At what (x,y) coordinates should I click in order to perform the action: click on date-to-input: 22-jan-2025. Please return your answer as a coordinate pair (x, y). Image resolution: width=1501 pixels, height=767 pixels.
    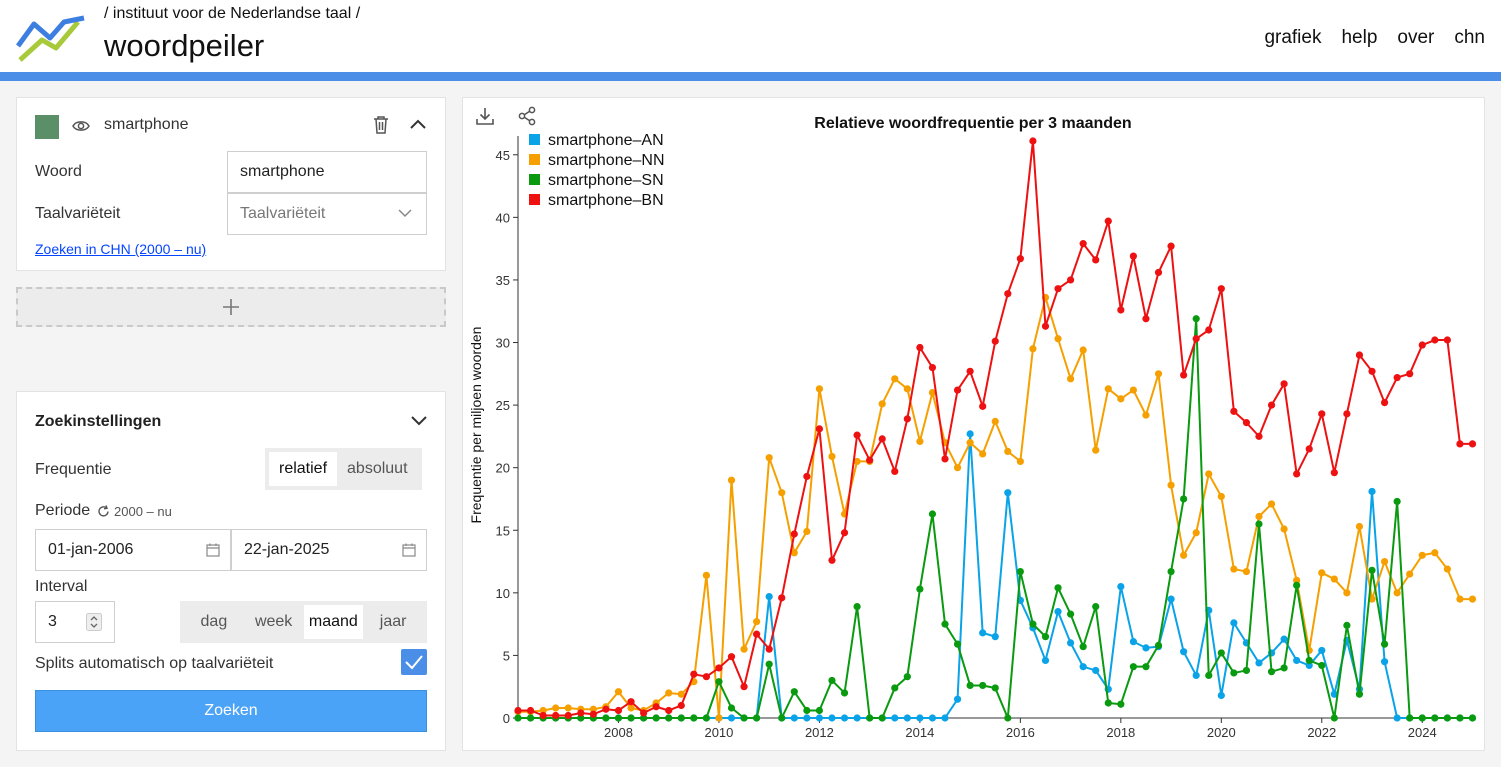
    Looking at the image, I should click on (329, 550).